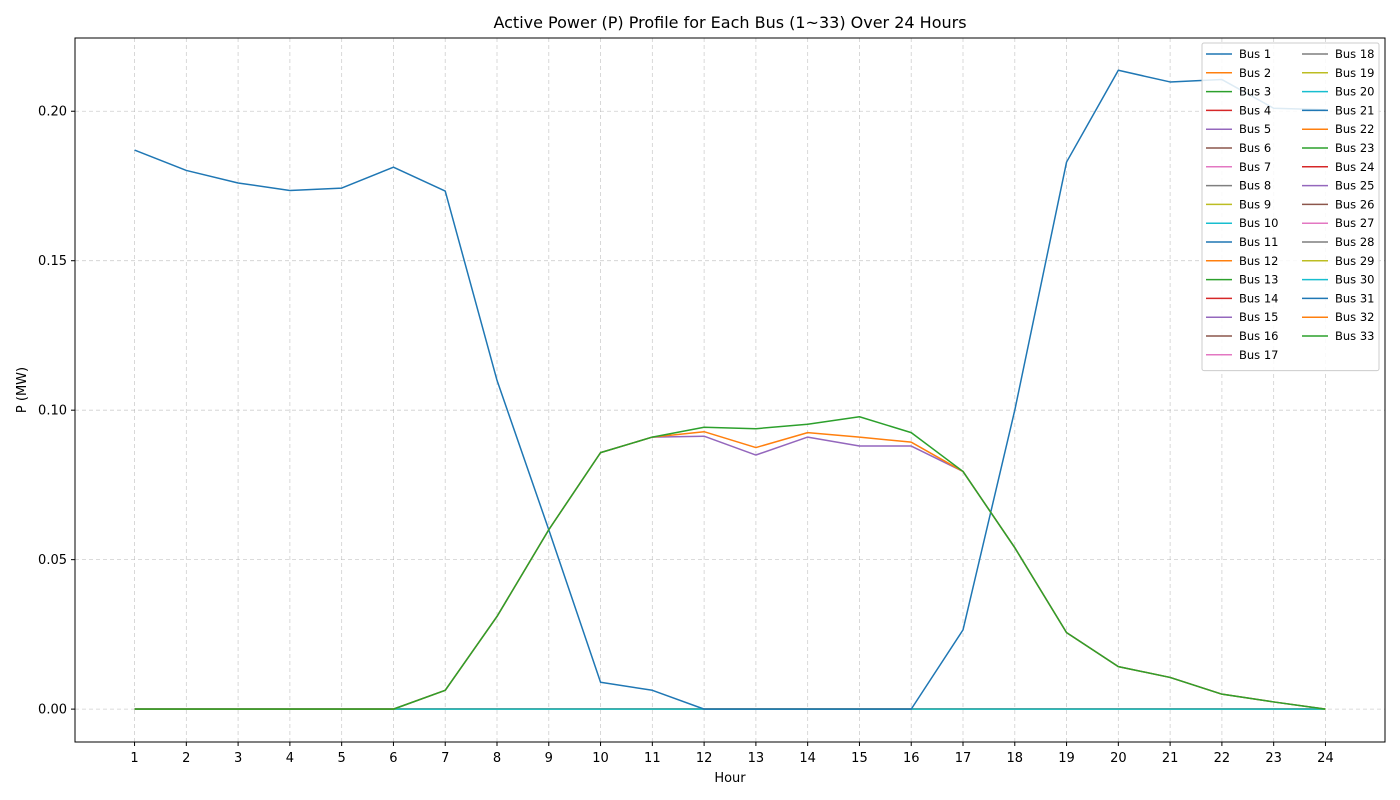 The image size is (1400, 800). What do you see at coordinates (1354, 129) in the screenshot?
I see `legend-entry: Bus 22` at bounding box center [1354, 129].